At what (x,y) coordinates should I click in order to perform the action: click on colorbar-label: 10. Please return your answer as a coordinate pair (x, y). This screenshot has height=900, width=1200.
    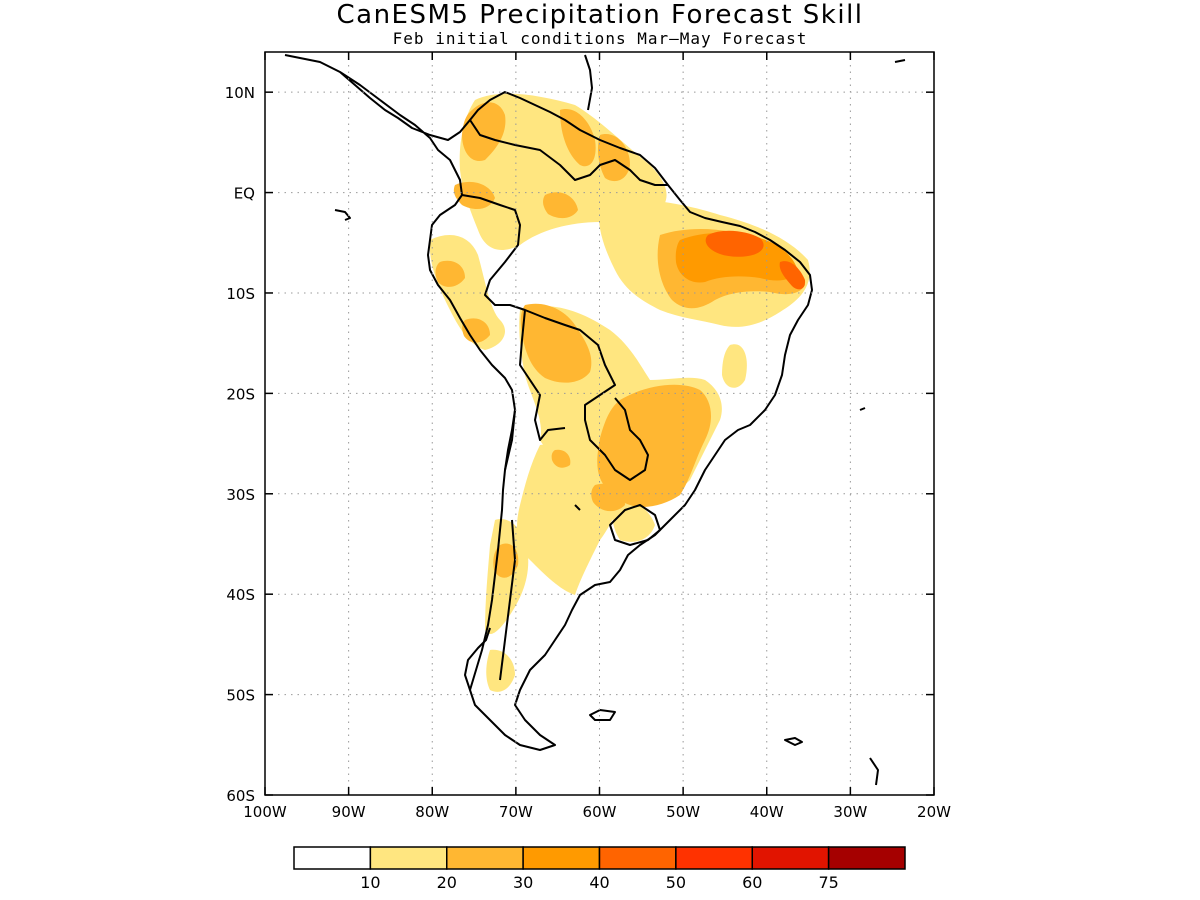
    Looking at the image, I should click on (370, 882).